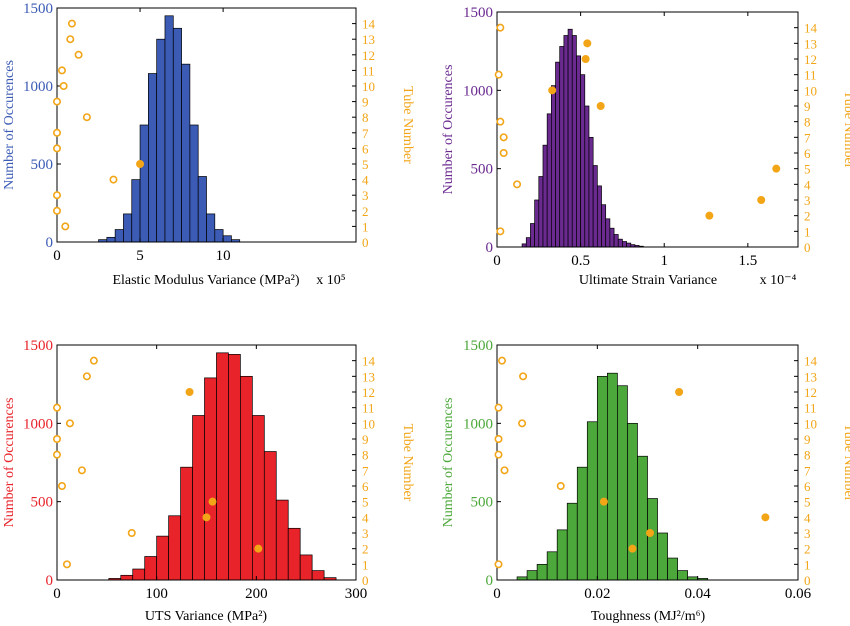 This screenshot has width=850, height=626. Describe the element at coordinates (140, 256) in the screenshot. I see `x-tick-label: 5` at that location.